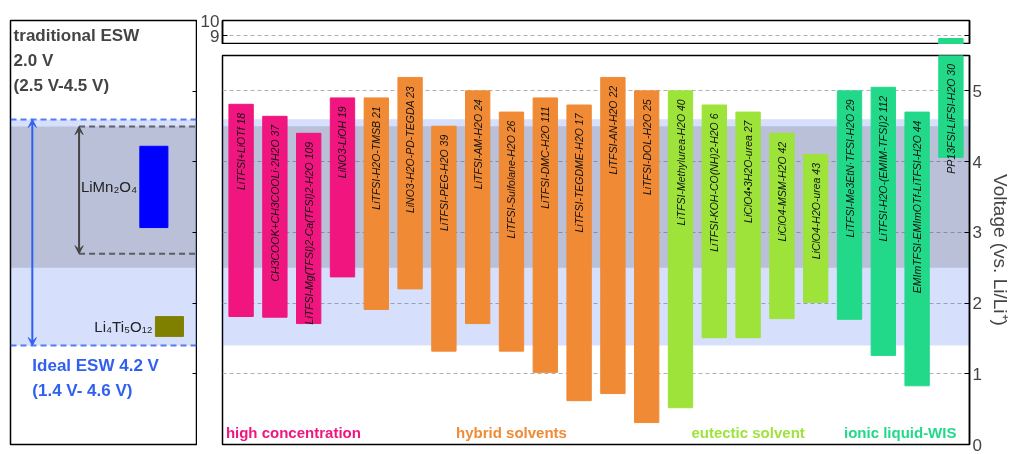  Describe the element at coordinates (646, 147) in the screenshot. I see `category-label: LiTFSI-DOL-H2O 25` at that location.